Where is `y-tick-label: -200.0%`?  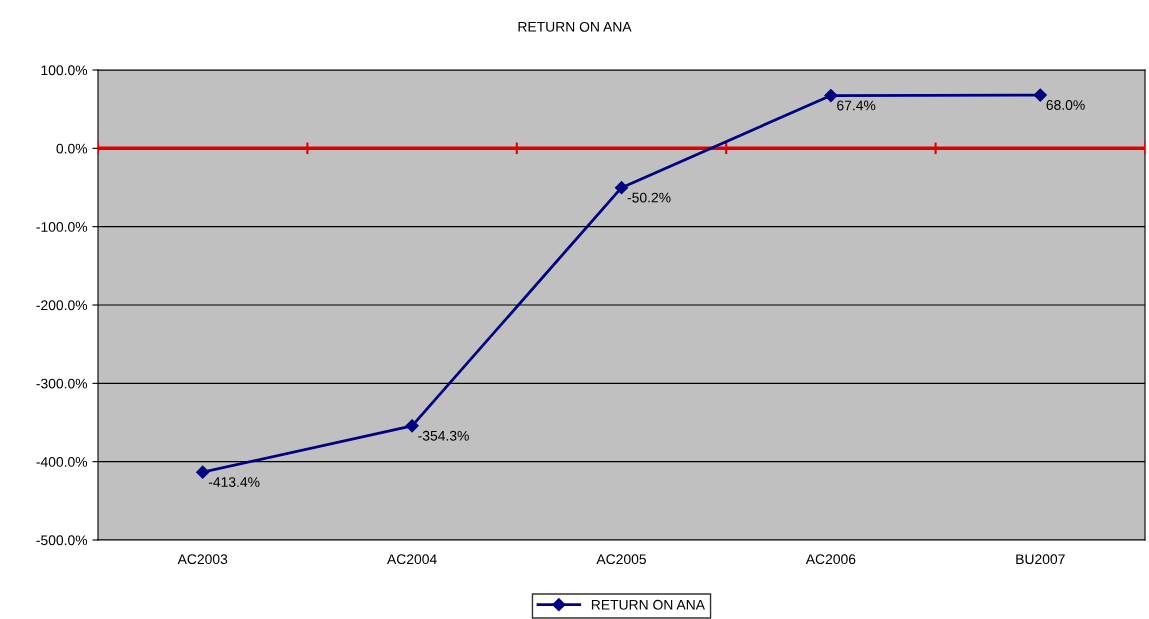
y-tick-label: -200.0% is located at coordinates (62, 305).